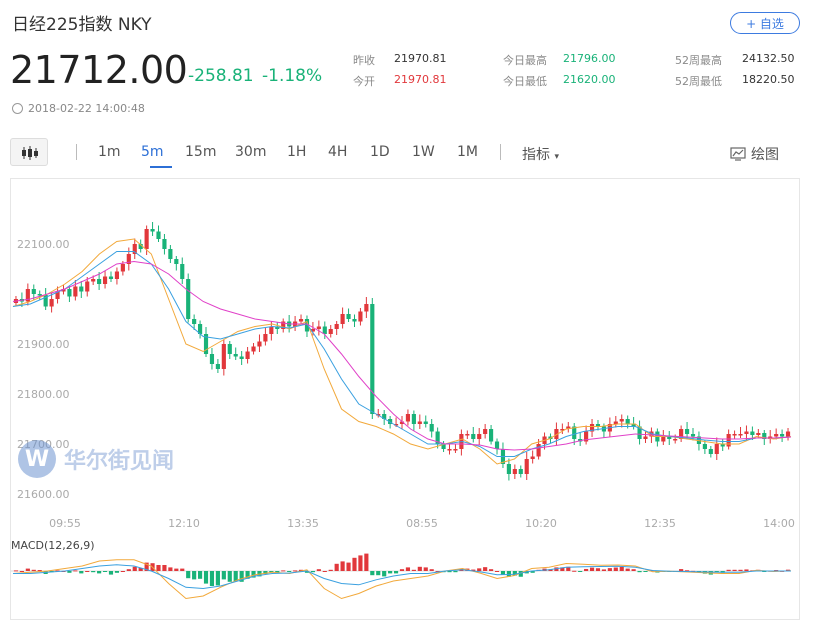 The height and width of the screenshot is (634, 818). What do you see at coordinates (297, 152) in the screenshot?
I see `interval-1h: 1H` at bounding box center [297, 152].